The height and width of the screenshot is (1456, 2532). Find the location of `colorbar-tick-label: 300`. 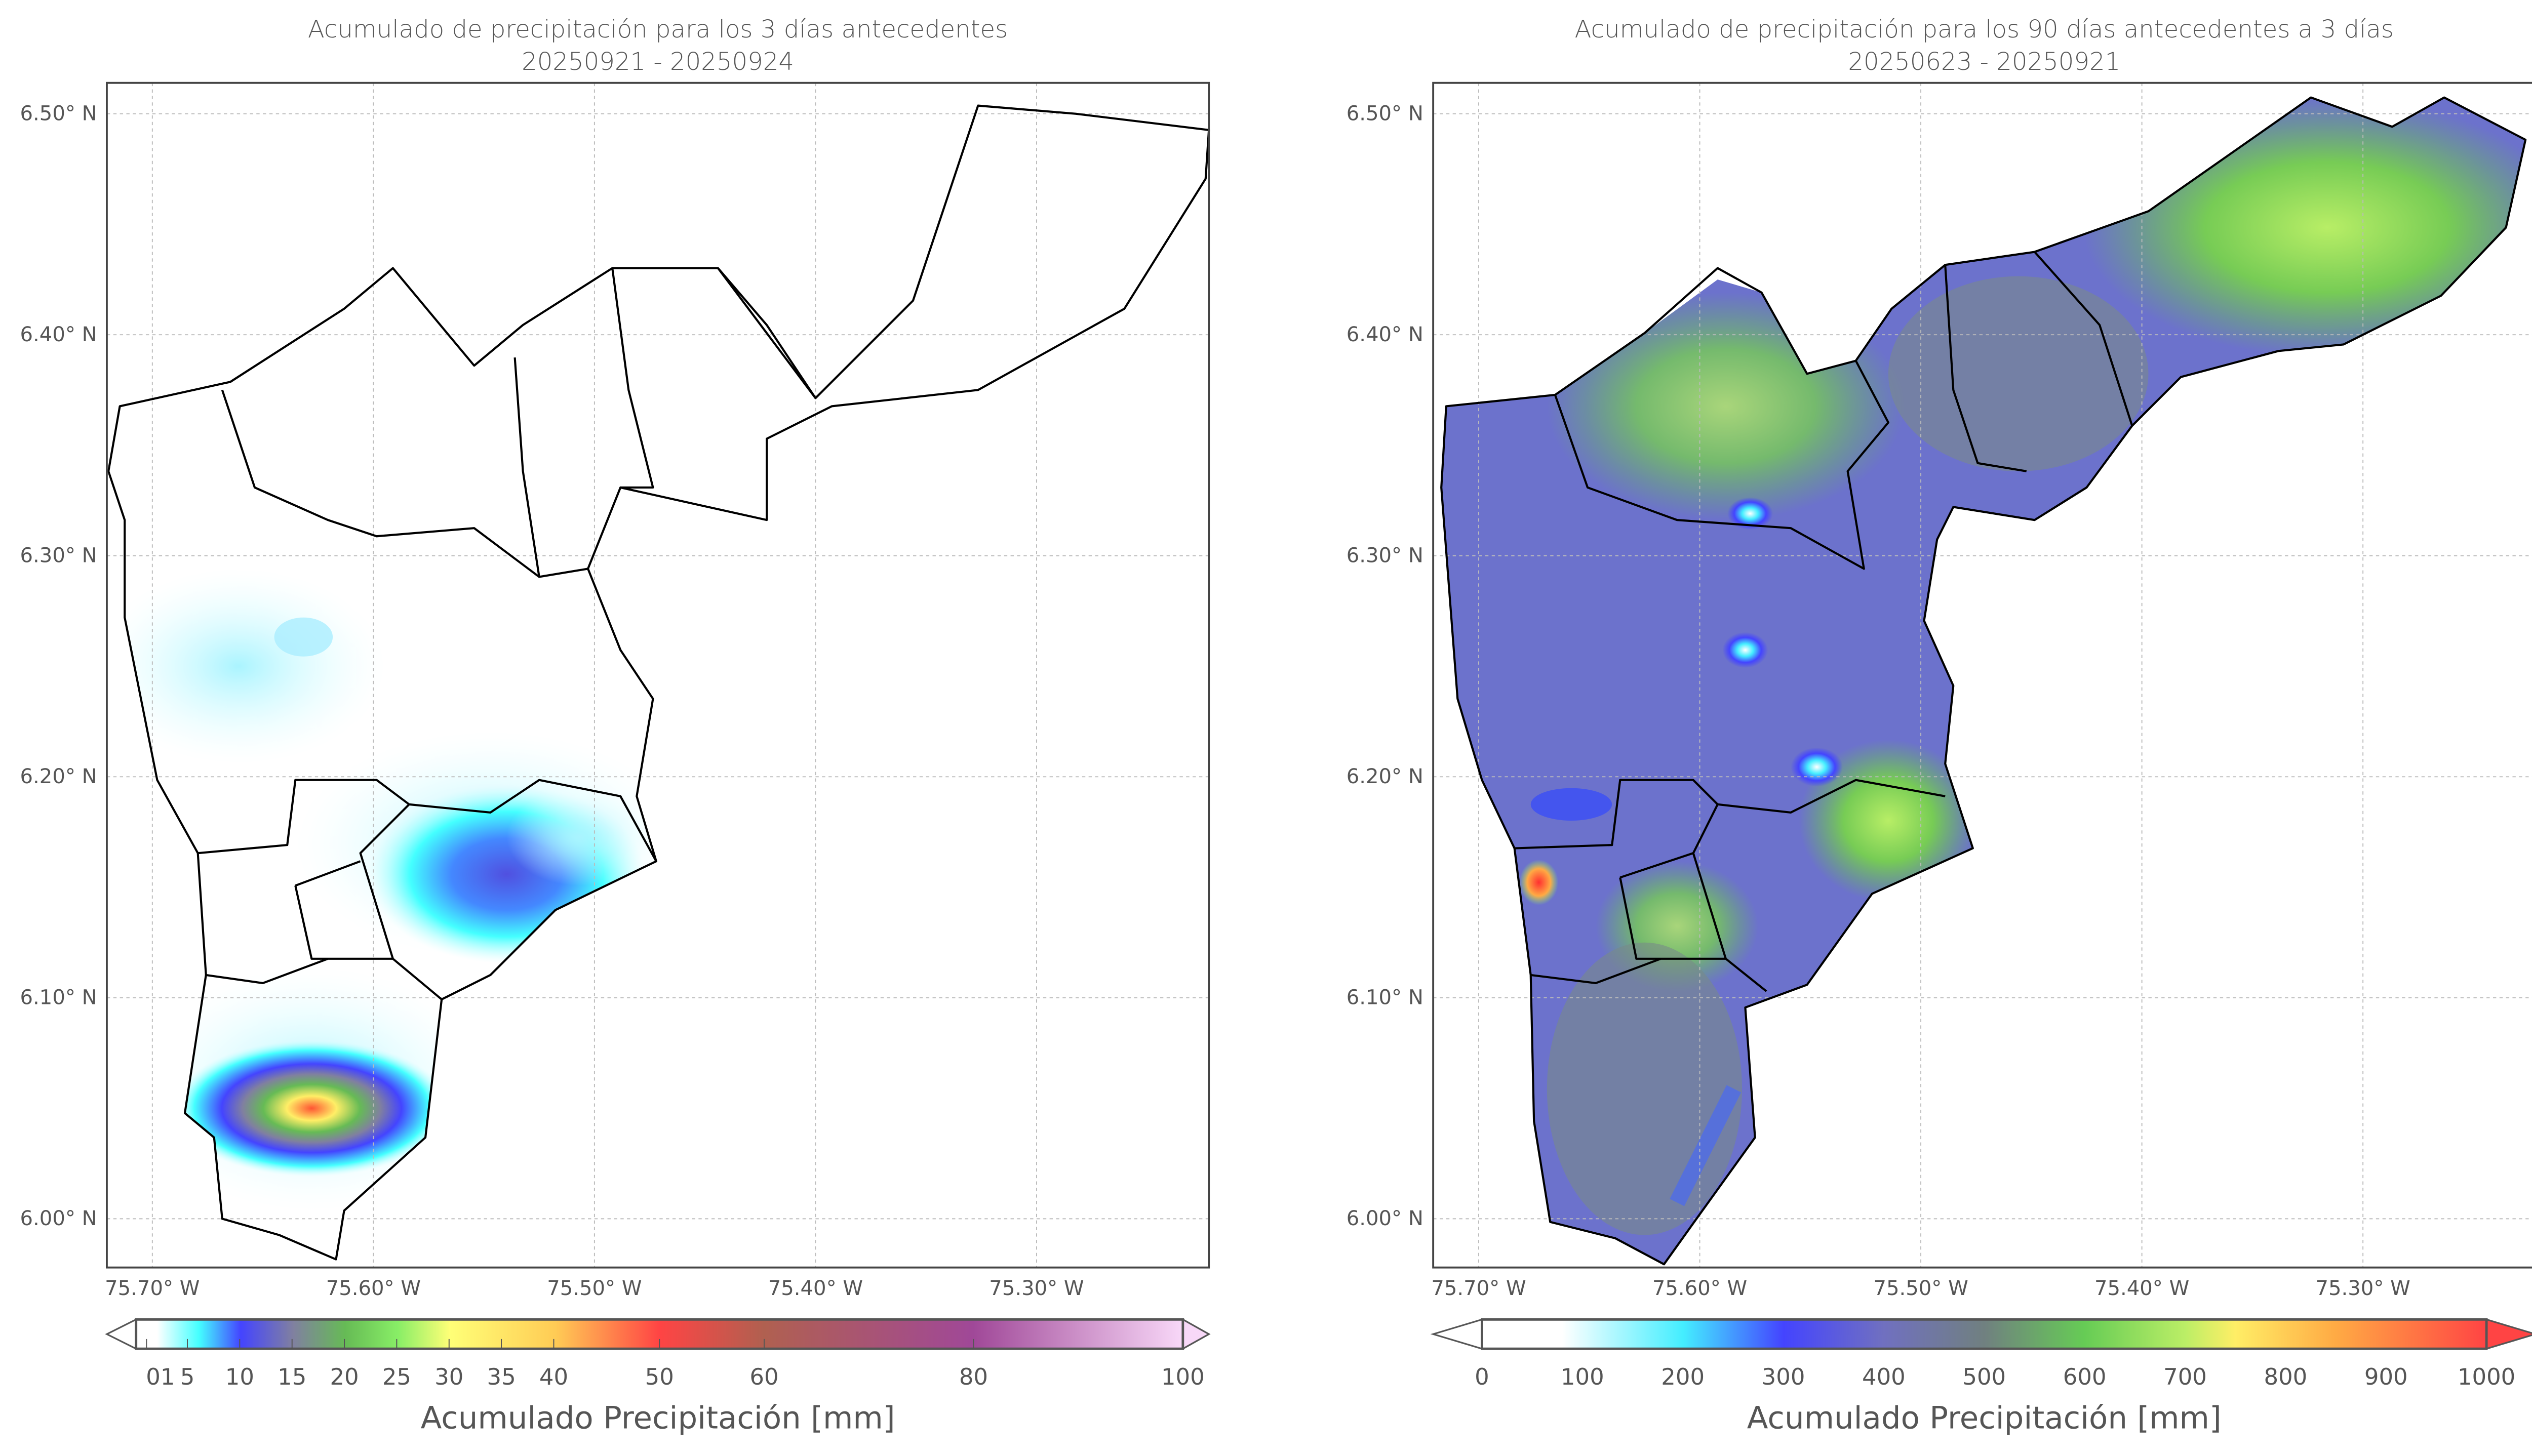

colorbar-tick-label: 300 is located at coordinates (1783, 1376).